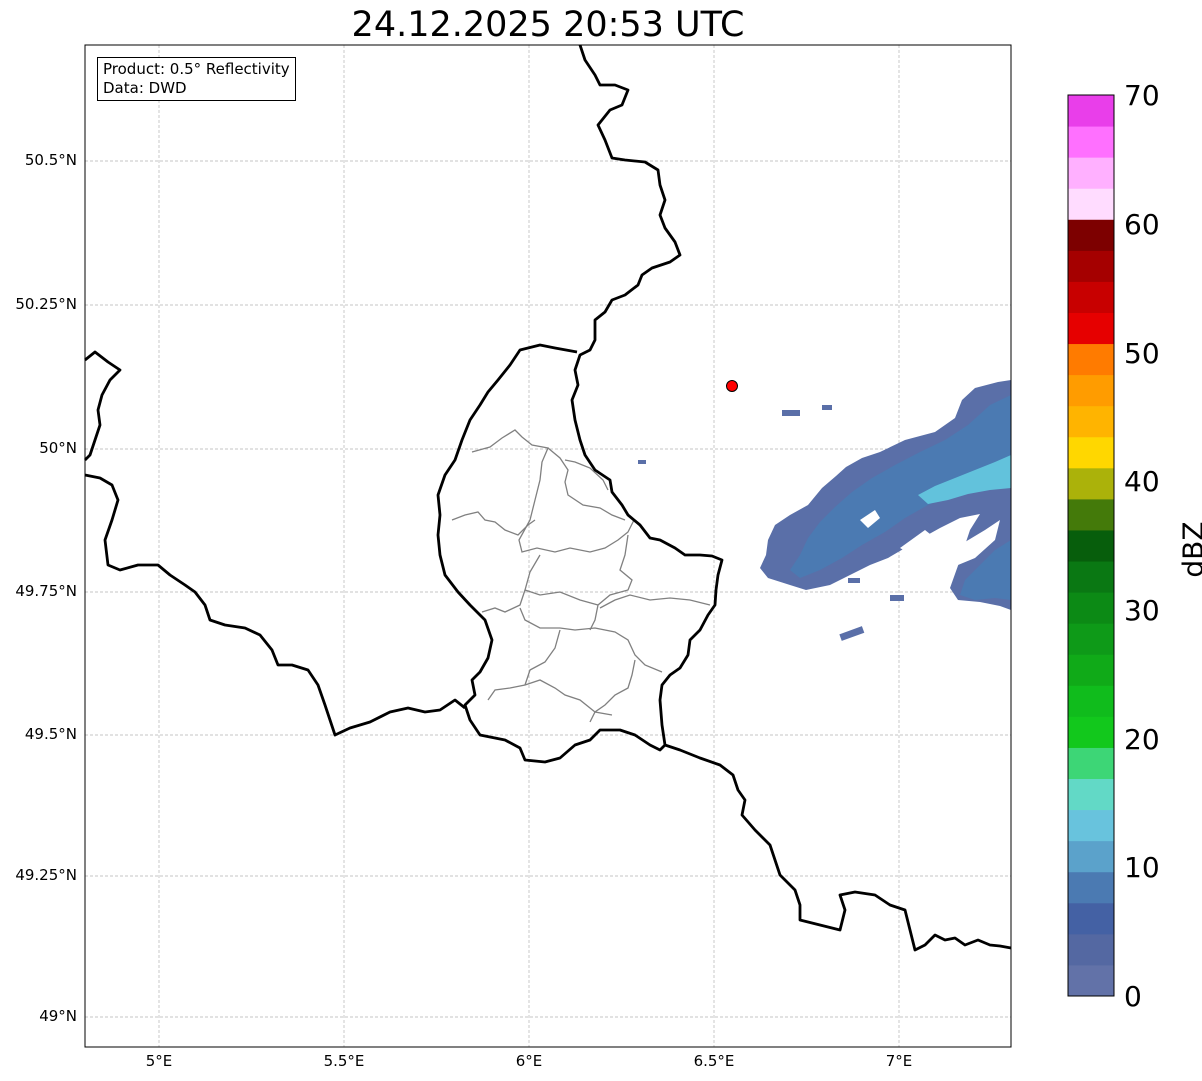 The width and height of the screenshot is (1202, 1081). Describe the element at coordinates (964, 479) in the screenshot. I see `echo-band-core` at that location.